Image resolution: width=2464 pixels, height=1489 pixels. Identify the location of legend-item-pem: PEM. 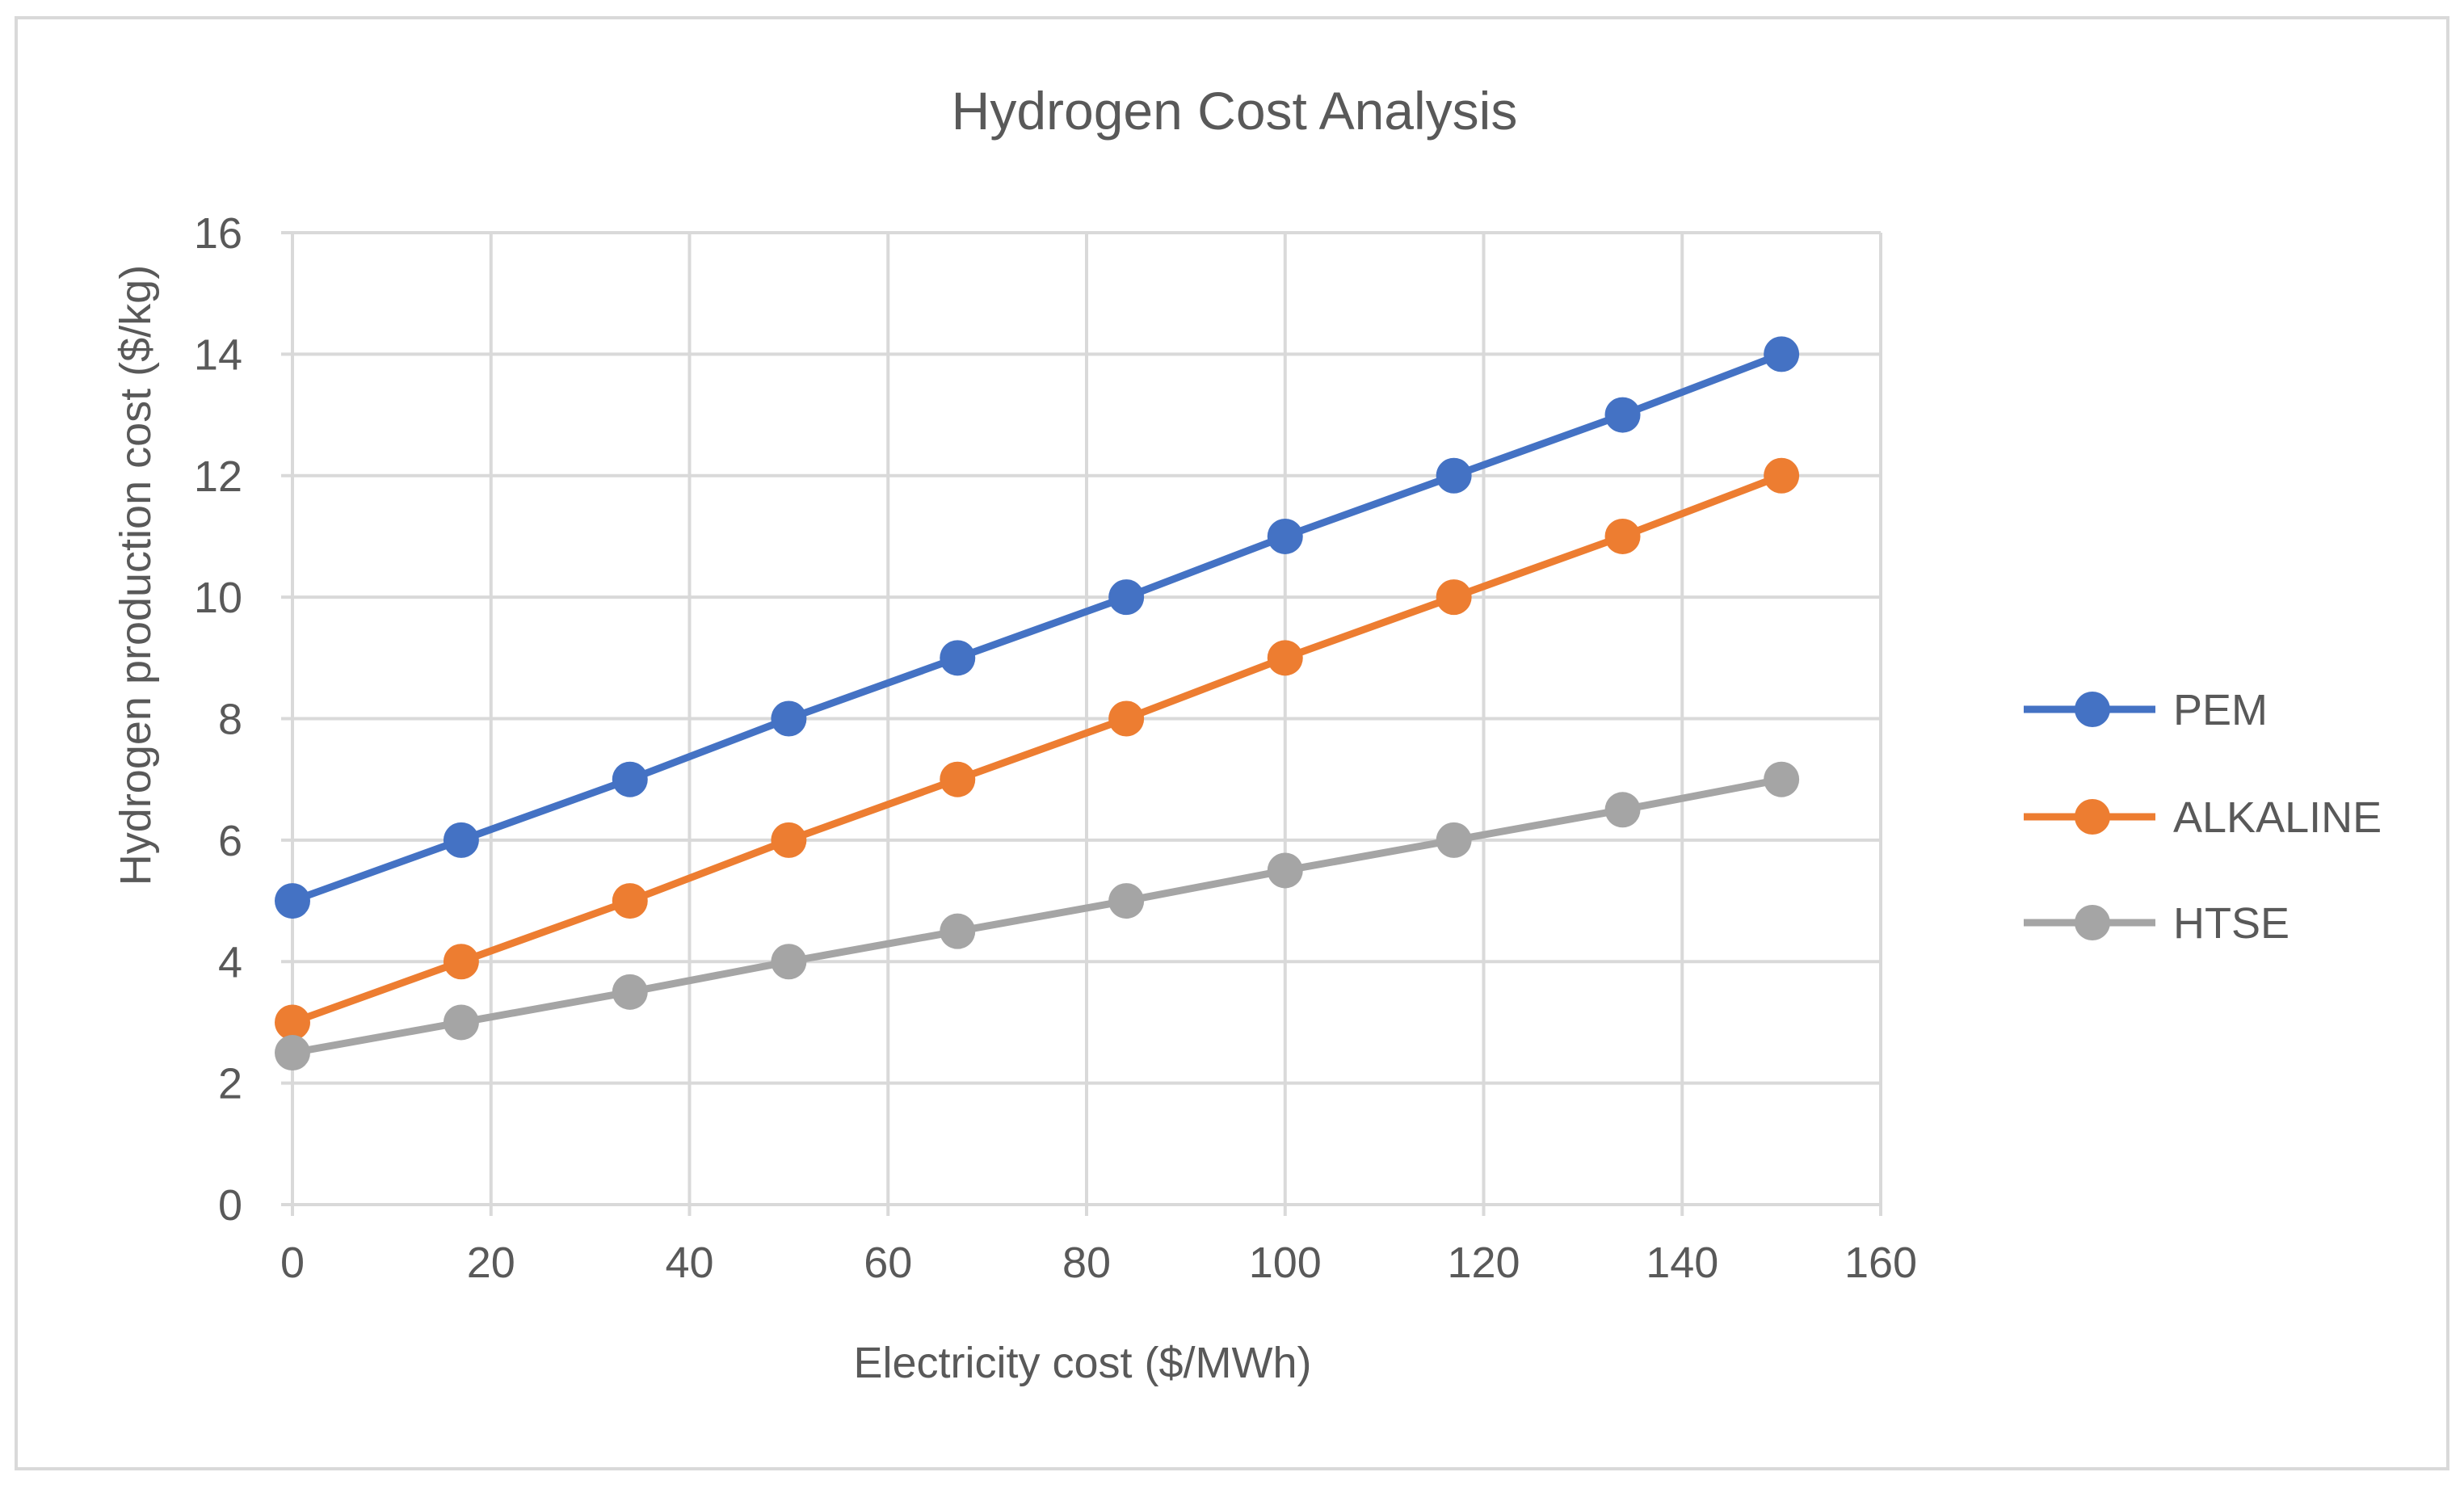
(2146, 710).